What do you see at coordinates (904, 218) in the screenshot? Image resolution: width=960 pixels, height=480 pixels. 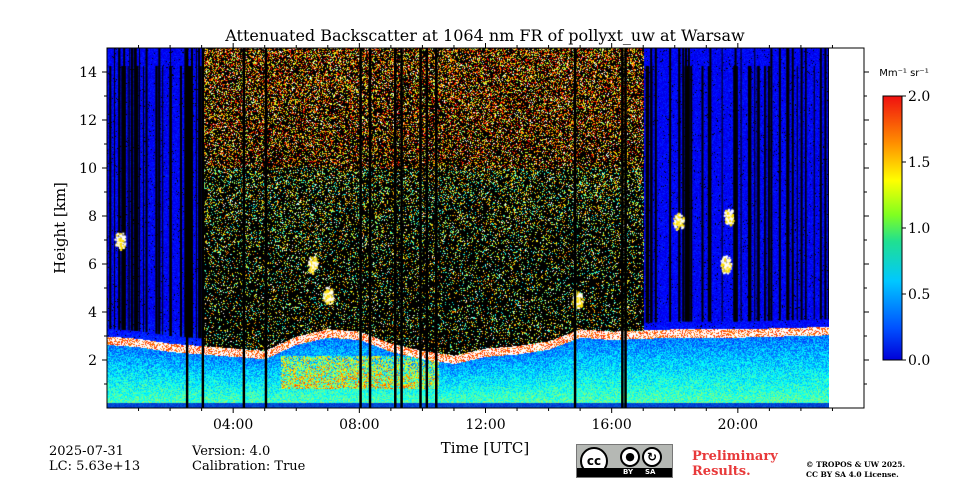 I see `colorbar: Mm⁻¹ sr⁻¹ 0.0 0.5 1.0 1.5 2.0` at bounding box center [904, 218].